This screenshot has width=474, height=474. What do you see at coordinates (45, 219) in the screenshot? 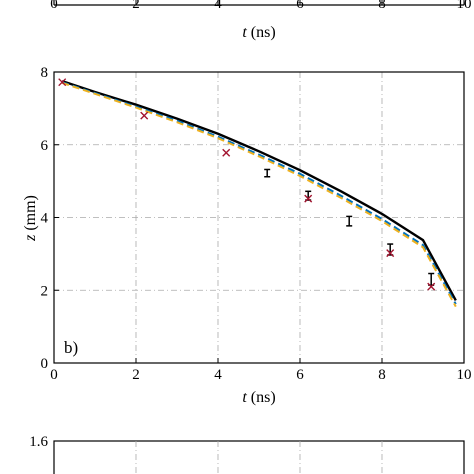
I see `panel-b-y-tick-label: 4` at bounding box center [45, 219].